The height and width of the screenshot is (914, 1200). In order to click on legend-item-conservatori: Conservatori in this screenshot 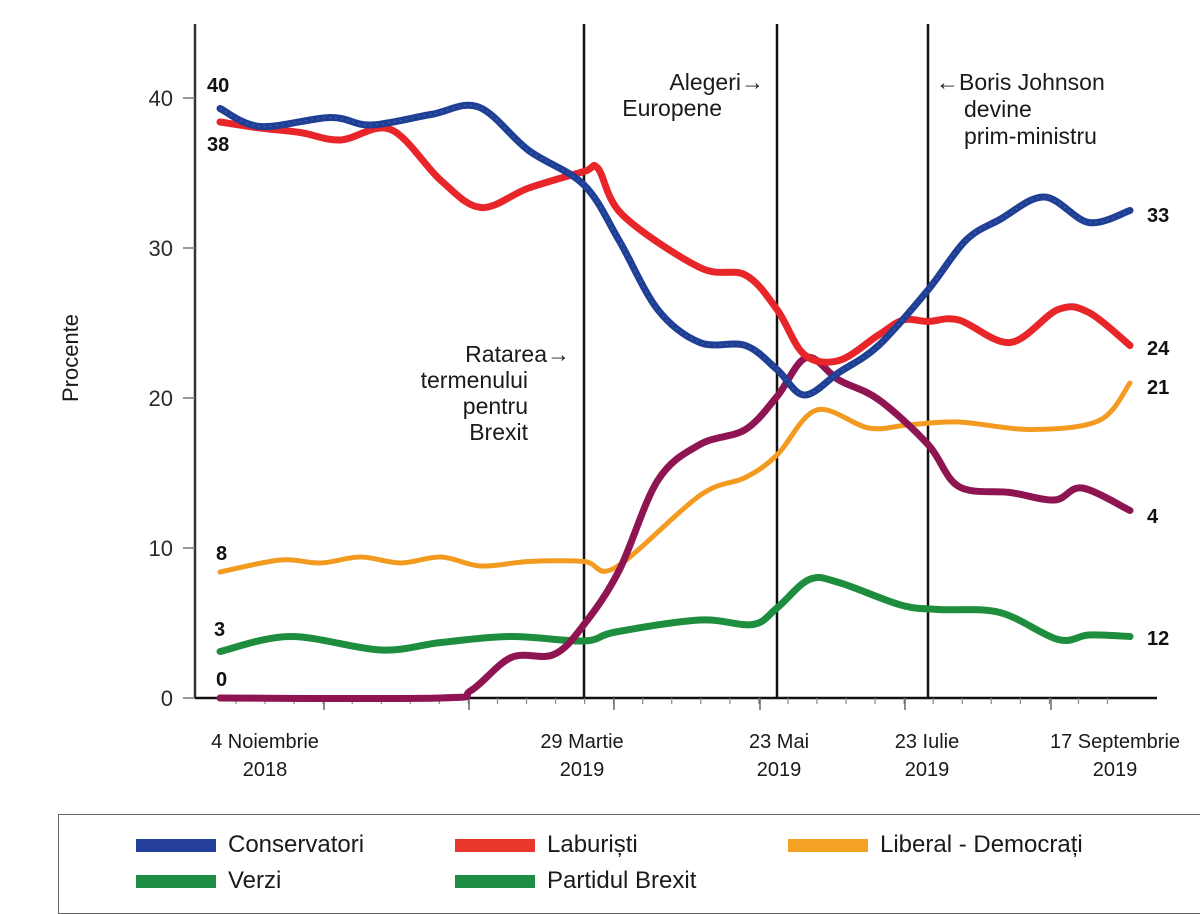, I will do `click(250, 845)`.